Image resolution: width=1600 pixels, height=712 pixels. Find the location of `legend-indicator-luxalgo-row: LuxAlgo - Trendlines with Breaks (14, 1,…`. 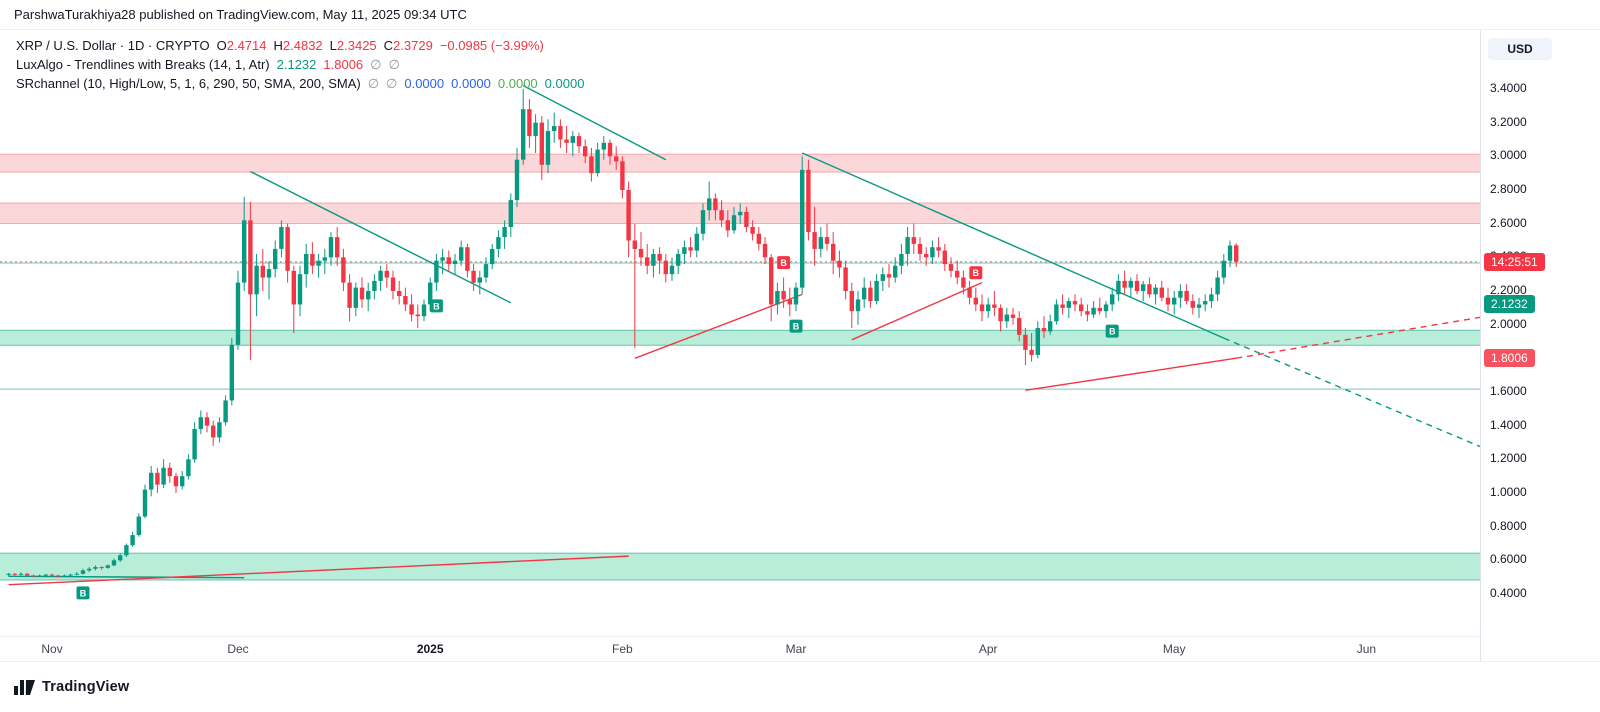

legend-indicator-luxalgo-row: LuxAlgo - Trendlines with Breaks (14, 1,… is located at coordinates (300, 64).